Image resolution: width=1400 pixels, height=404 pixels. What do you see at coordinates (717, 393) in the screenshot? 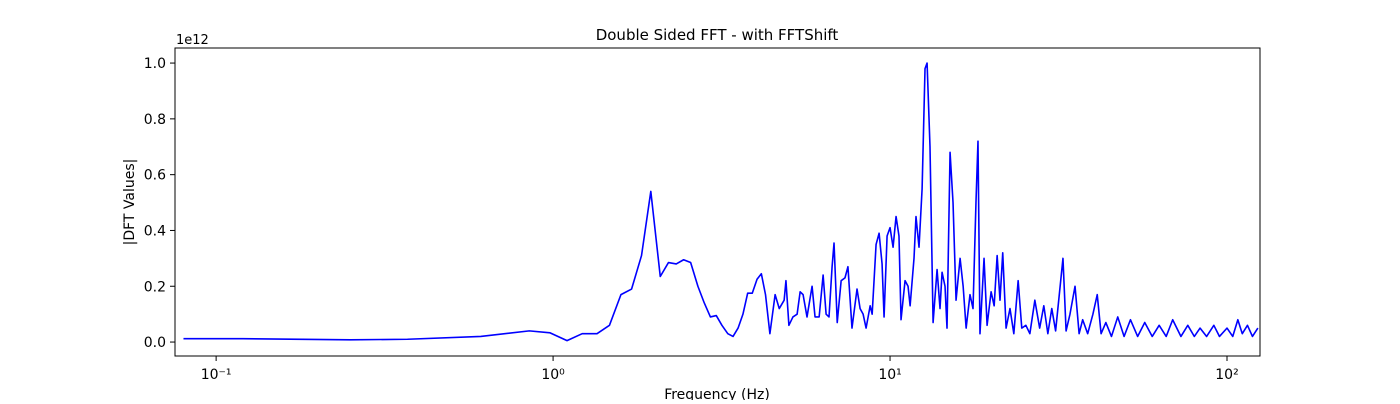
I see `x-axis-label: Frequency (Hz)` at bounding box center [717, 393].